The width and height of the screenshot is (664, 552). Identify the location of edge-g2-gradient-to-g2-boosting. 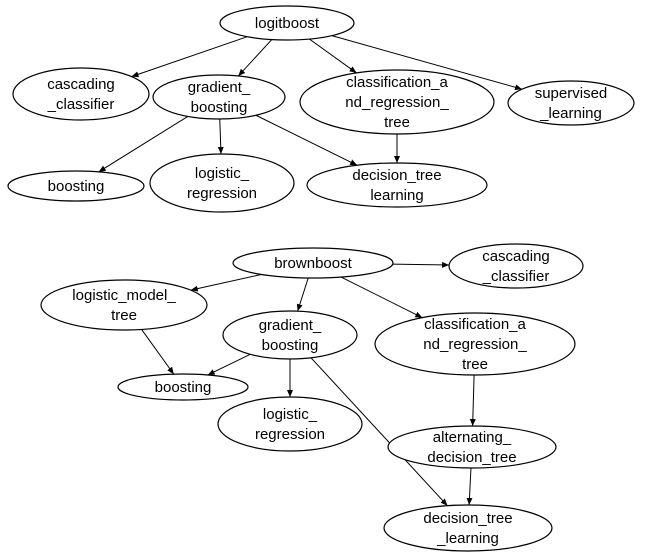
(229, 364).